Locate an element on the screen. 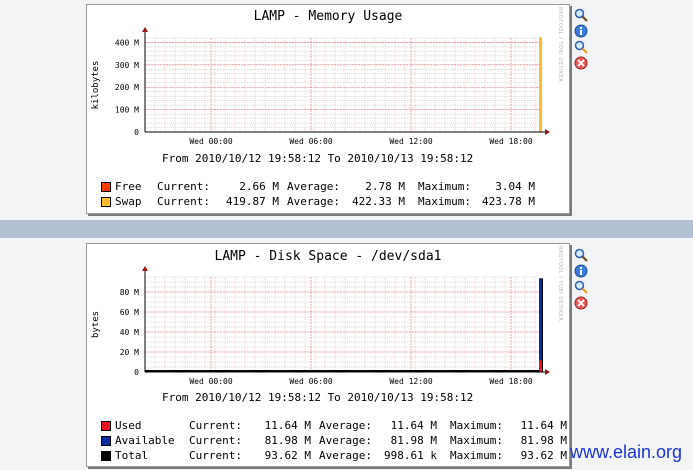 Image resolution: width=693 pixels, height=470 pixels. memory-graph-title: LAMP - Memory Usage is located at coordinates (328, 16).